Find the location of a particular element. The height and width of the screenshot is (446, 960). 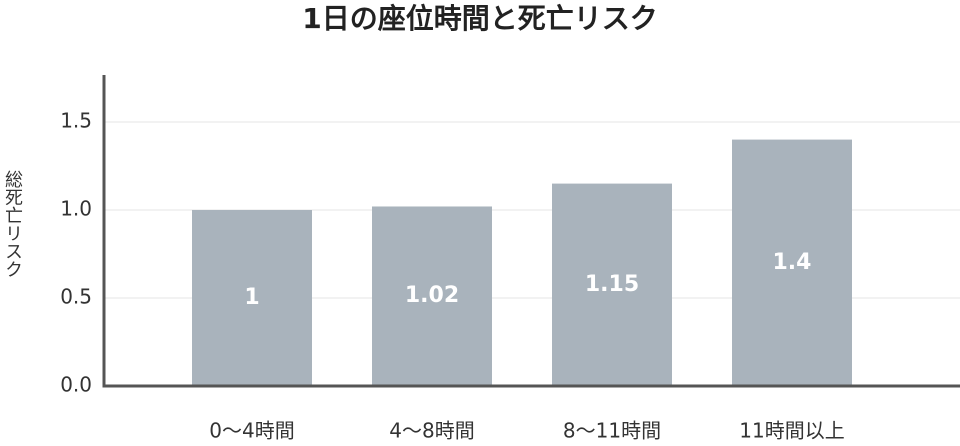

x-tick-label: 4〜8時間 is located at coordinates (431, 431).